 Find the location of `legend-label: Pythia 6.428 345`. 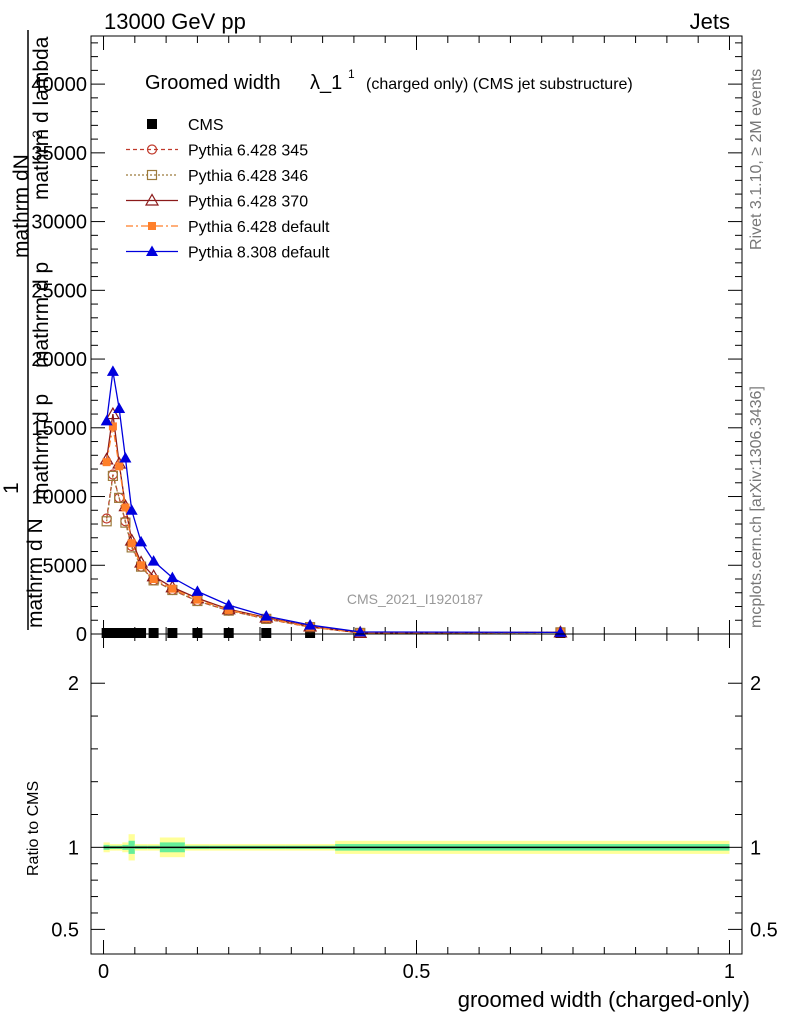

legend-label: Pythia 6.428 345 is located at coordinates (248, 151).